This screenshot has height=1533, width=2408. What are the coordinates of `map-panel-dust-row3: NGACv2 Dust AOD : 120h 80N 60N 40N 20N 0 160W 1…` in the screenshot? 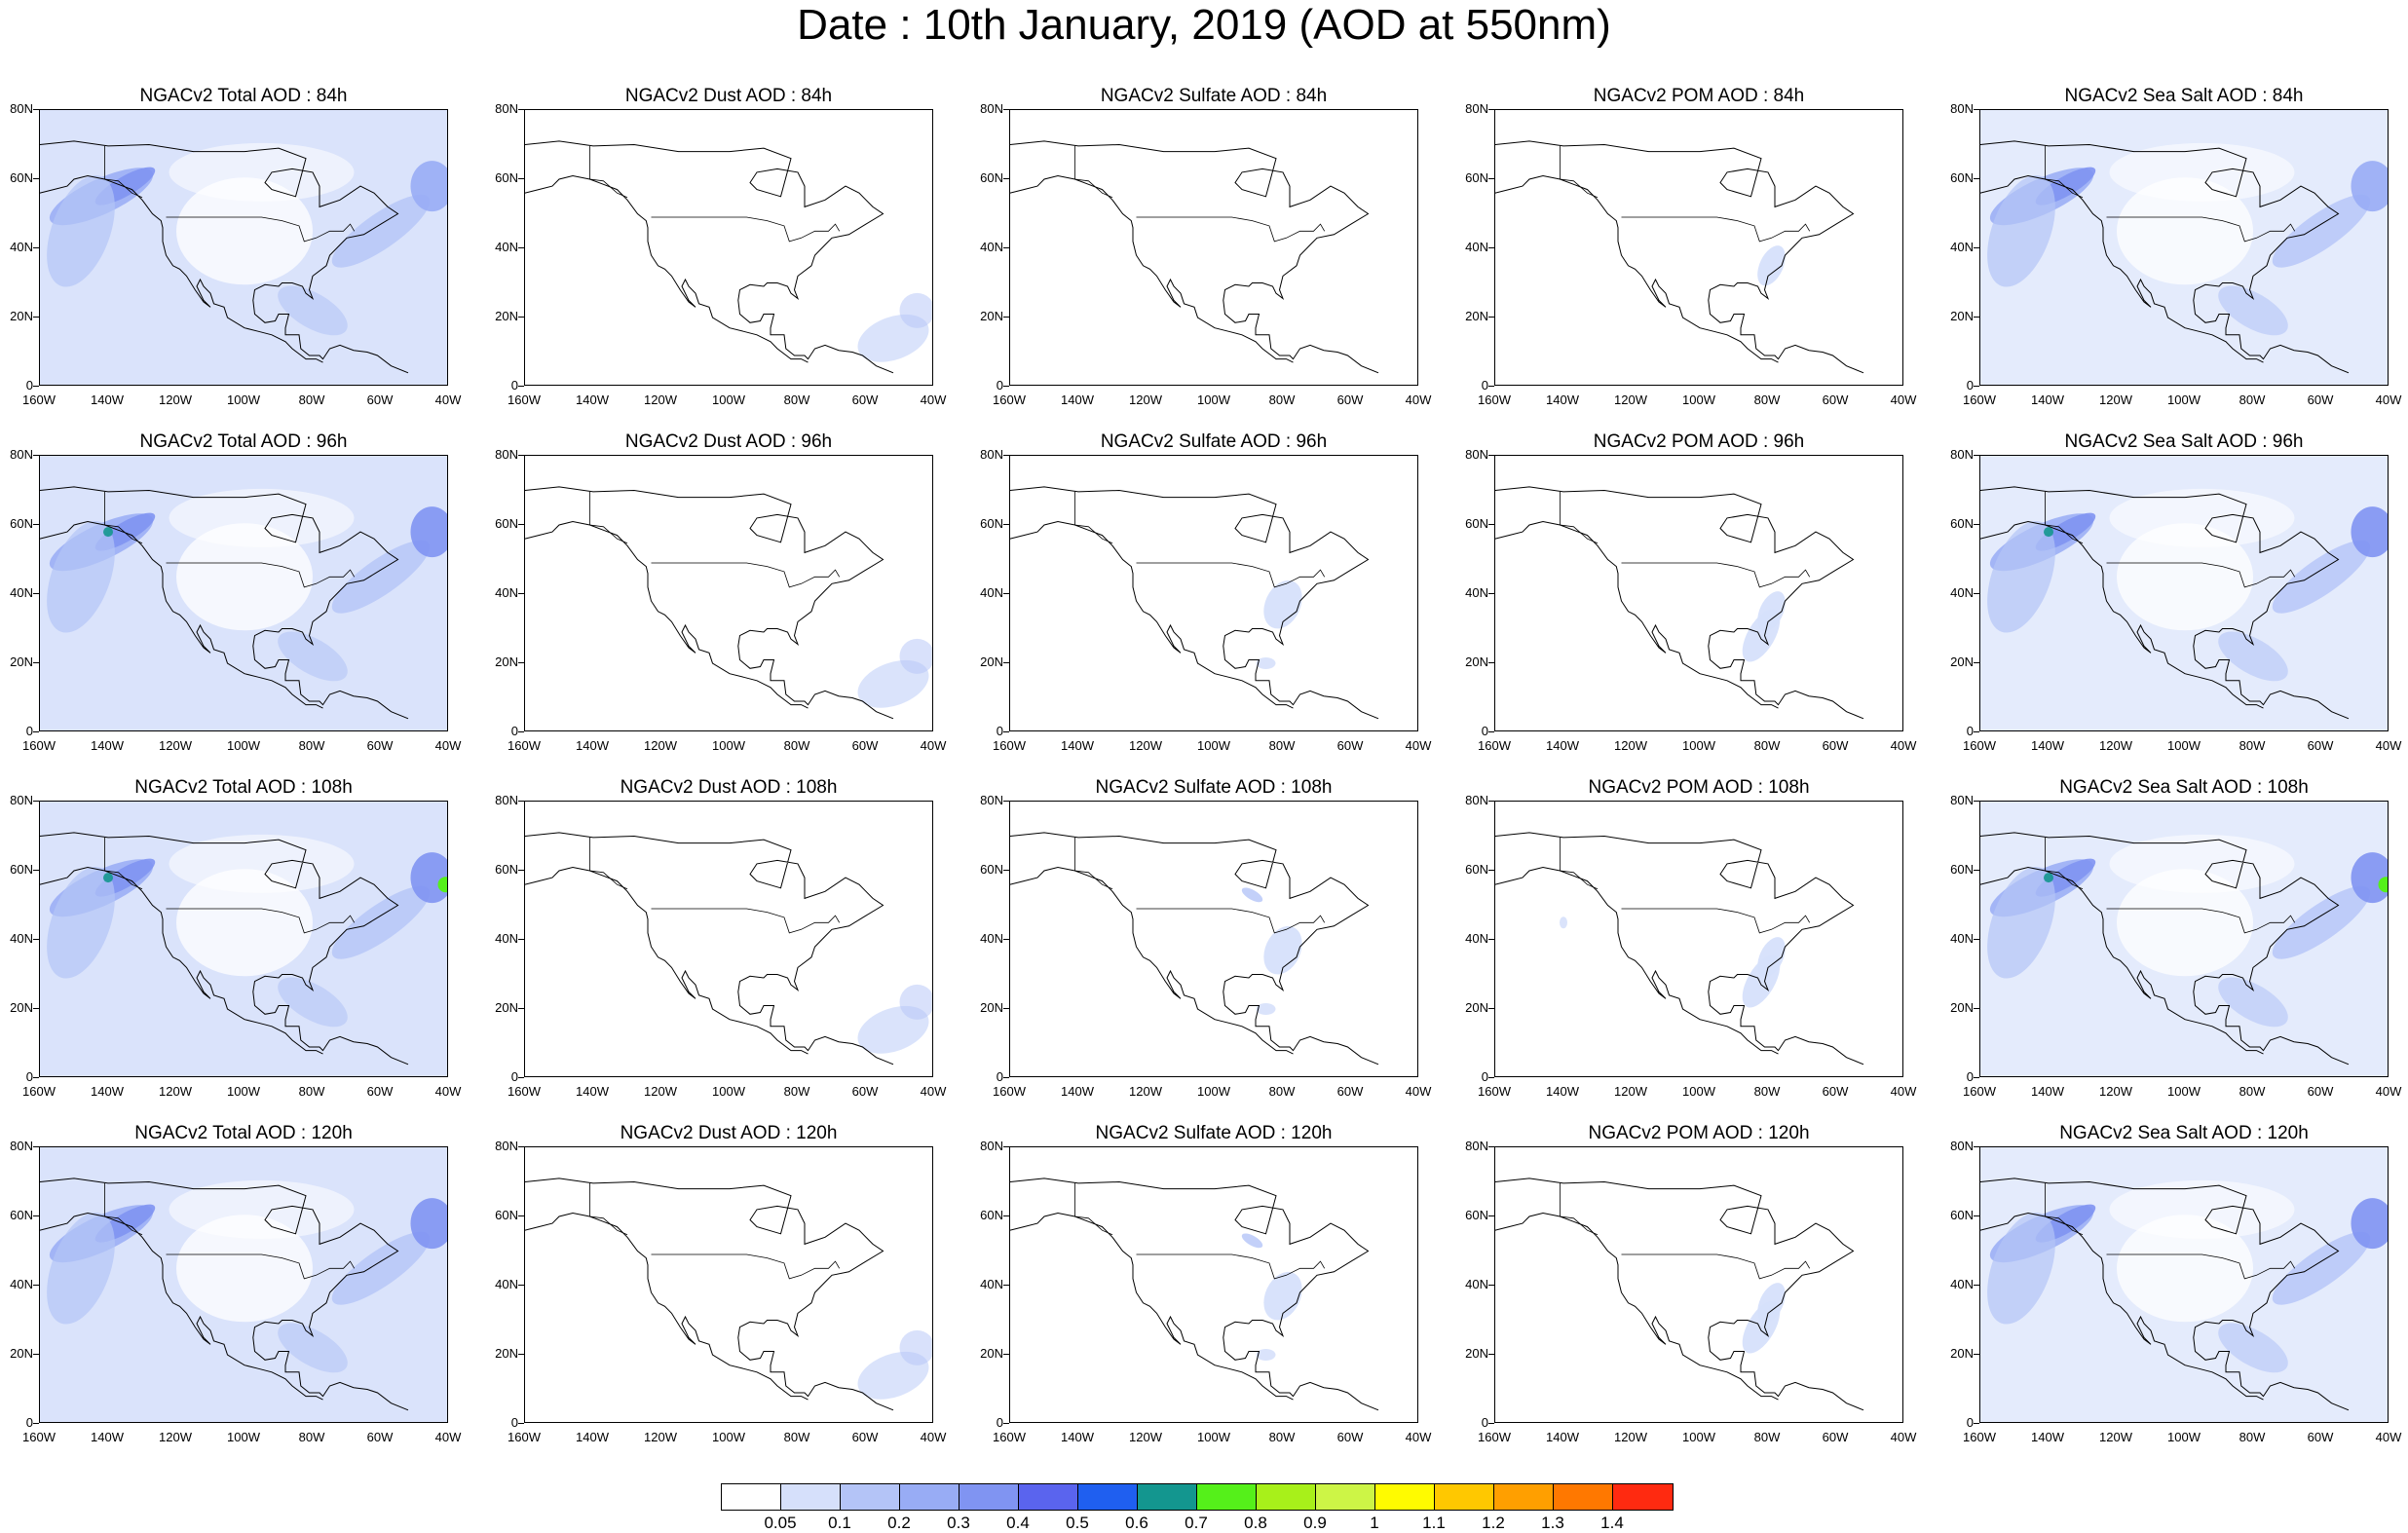 It's located at (719, 1288).